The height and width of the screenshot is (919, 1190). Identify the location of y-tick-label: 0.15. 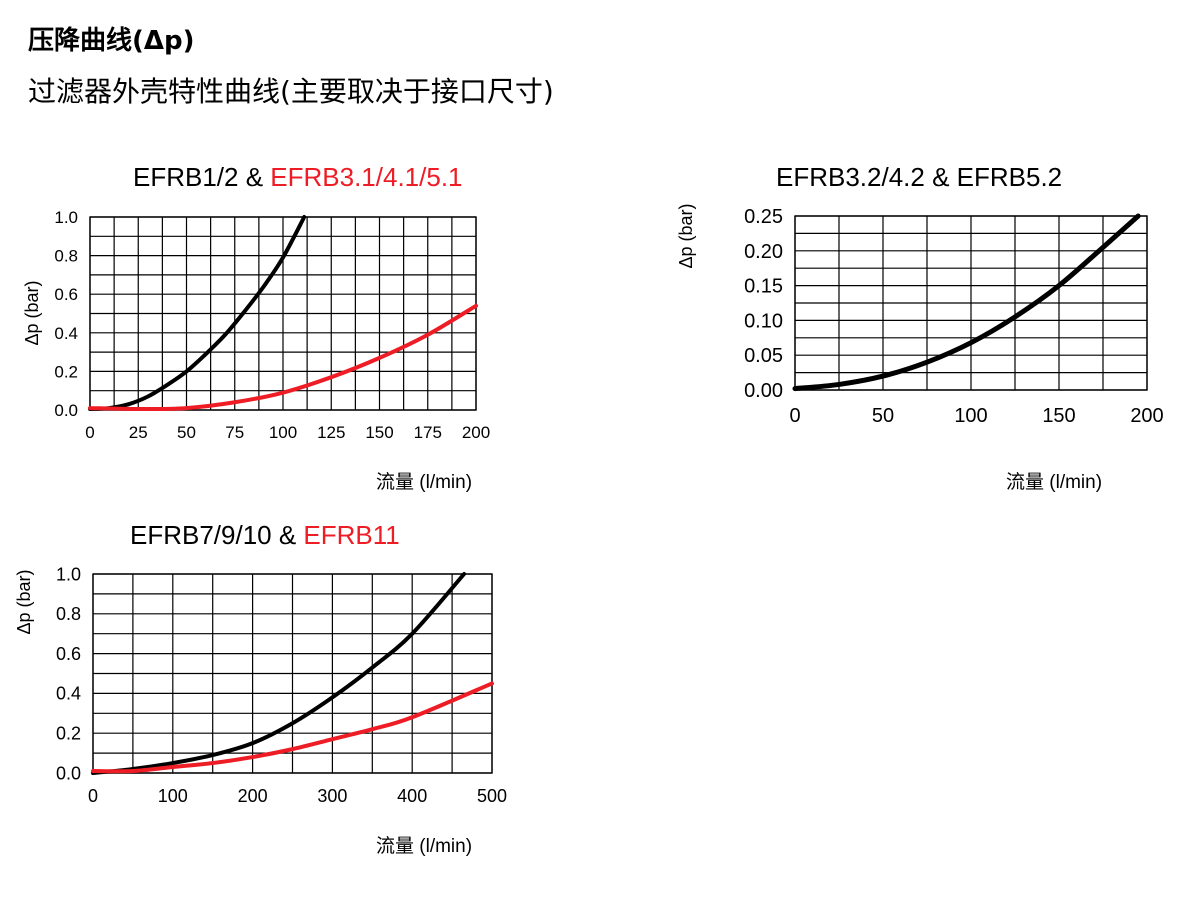
(763, 287).